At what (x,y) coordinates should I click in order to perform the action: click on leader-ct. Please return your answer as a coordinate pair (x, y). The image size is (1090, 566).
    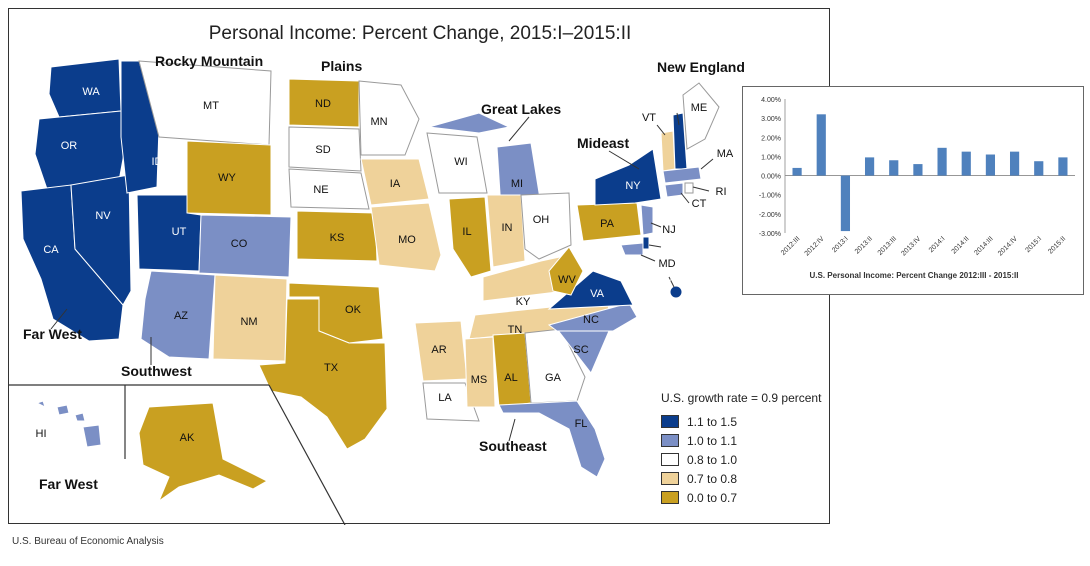
    Looking at the image, I should click on (685, 198).